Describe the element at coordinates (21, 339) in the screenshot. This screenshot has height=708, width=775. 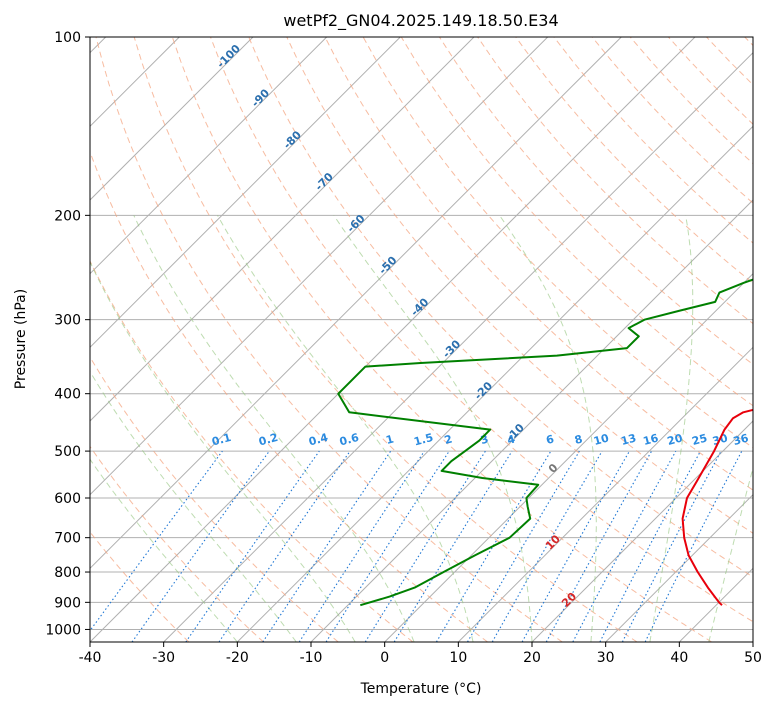
I see `y-axis-label: Pressure (hPa)` at that location.